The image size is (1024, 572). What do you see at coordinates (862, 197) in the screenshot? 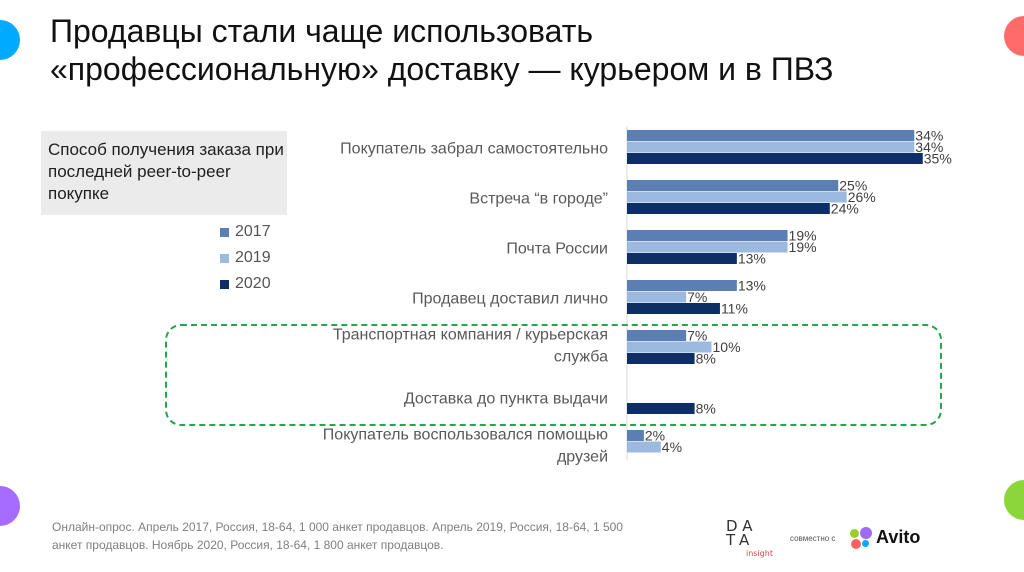
I see `data-label: 26%` at bounding box center [862, 197].